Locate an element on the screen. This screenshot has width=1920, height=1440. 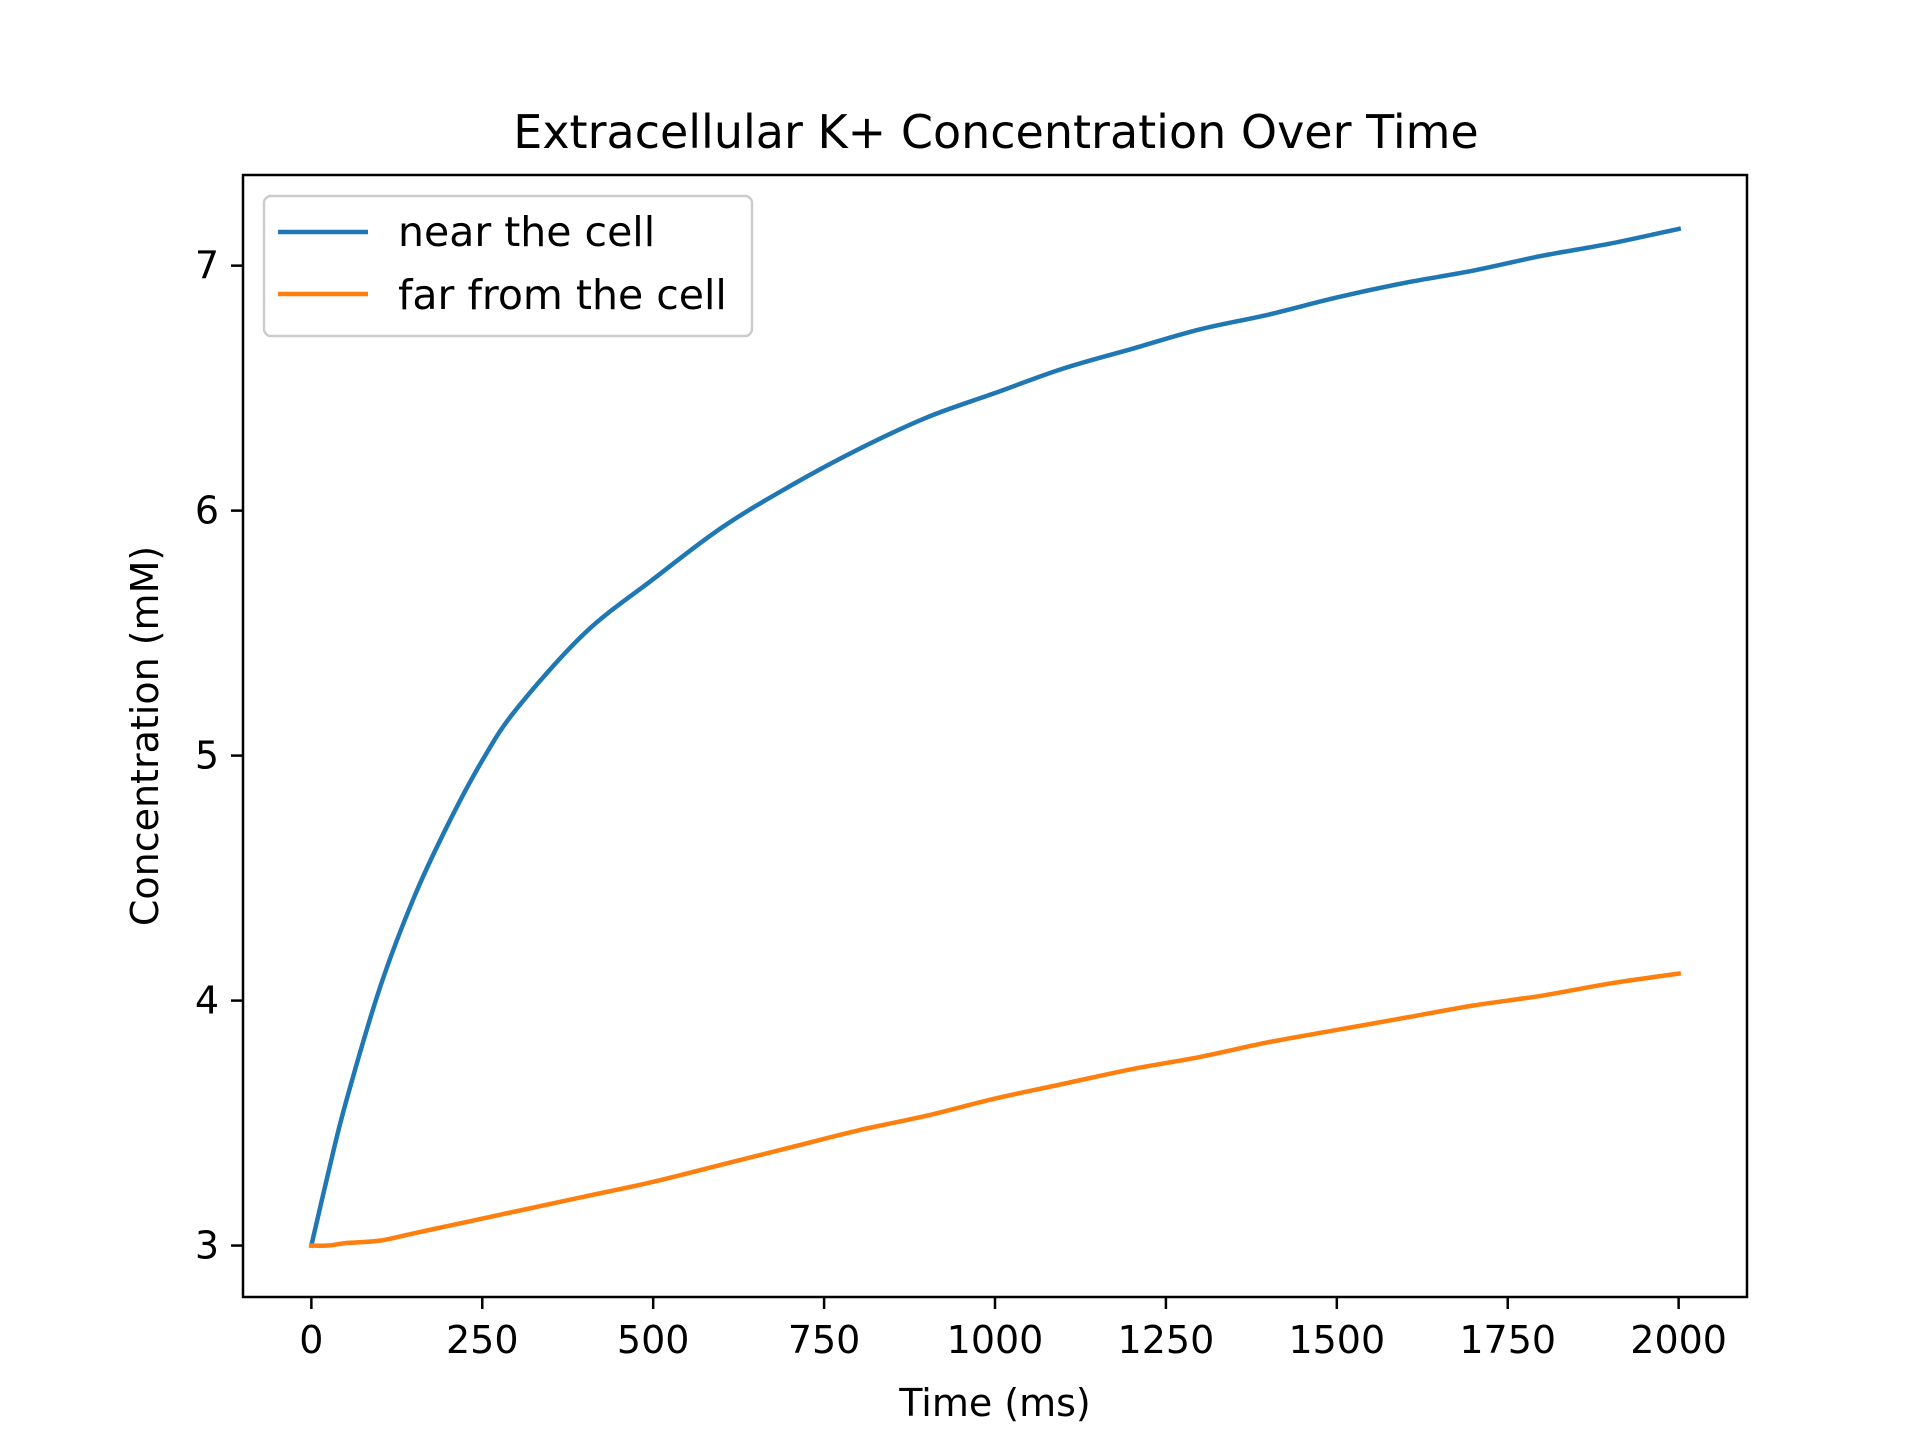
x-tick-label: 1250 is located at coordinates (1166, 1340).